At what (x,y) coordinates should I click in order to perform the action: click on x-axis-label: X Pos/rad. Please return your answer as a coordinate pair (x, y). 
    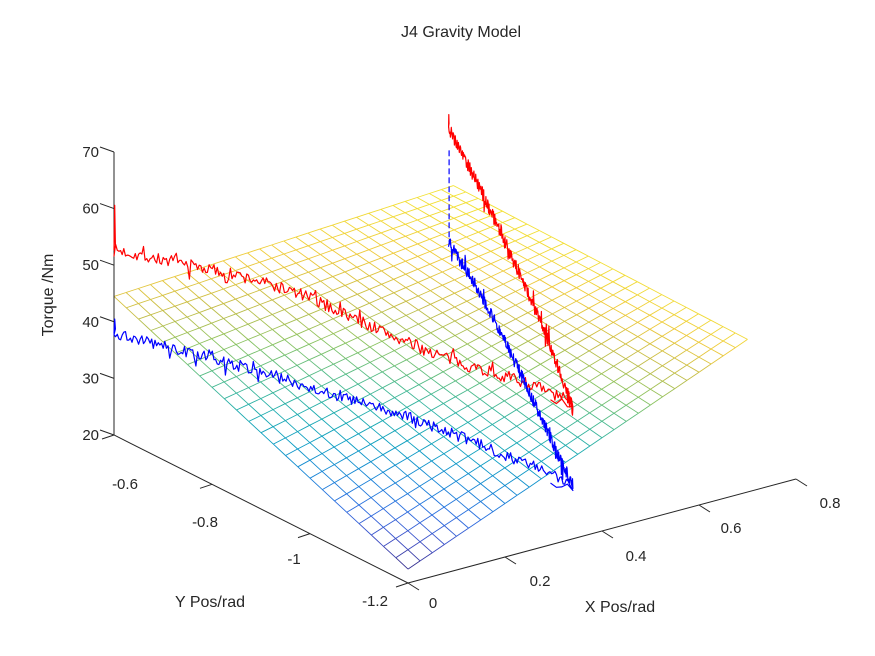
    Looking at the image, I should click on (620, 607).